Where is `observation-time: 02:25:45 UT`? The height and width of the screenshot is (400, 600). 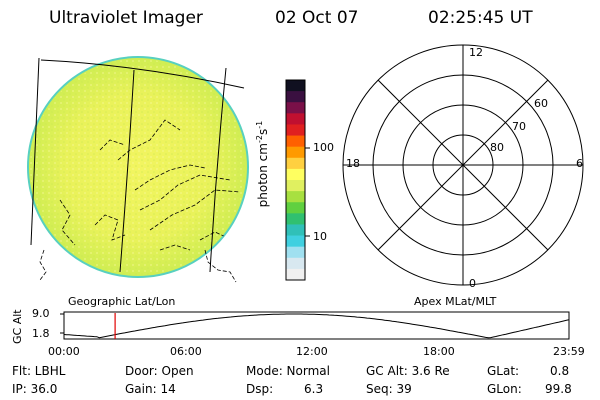
observation-time: 02:25:45 UT is located at coordinates (480, 18).